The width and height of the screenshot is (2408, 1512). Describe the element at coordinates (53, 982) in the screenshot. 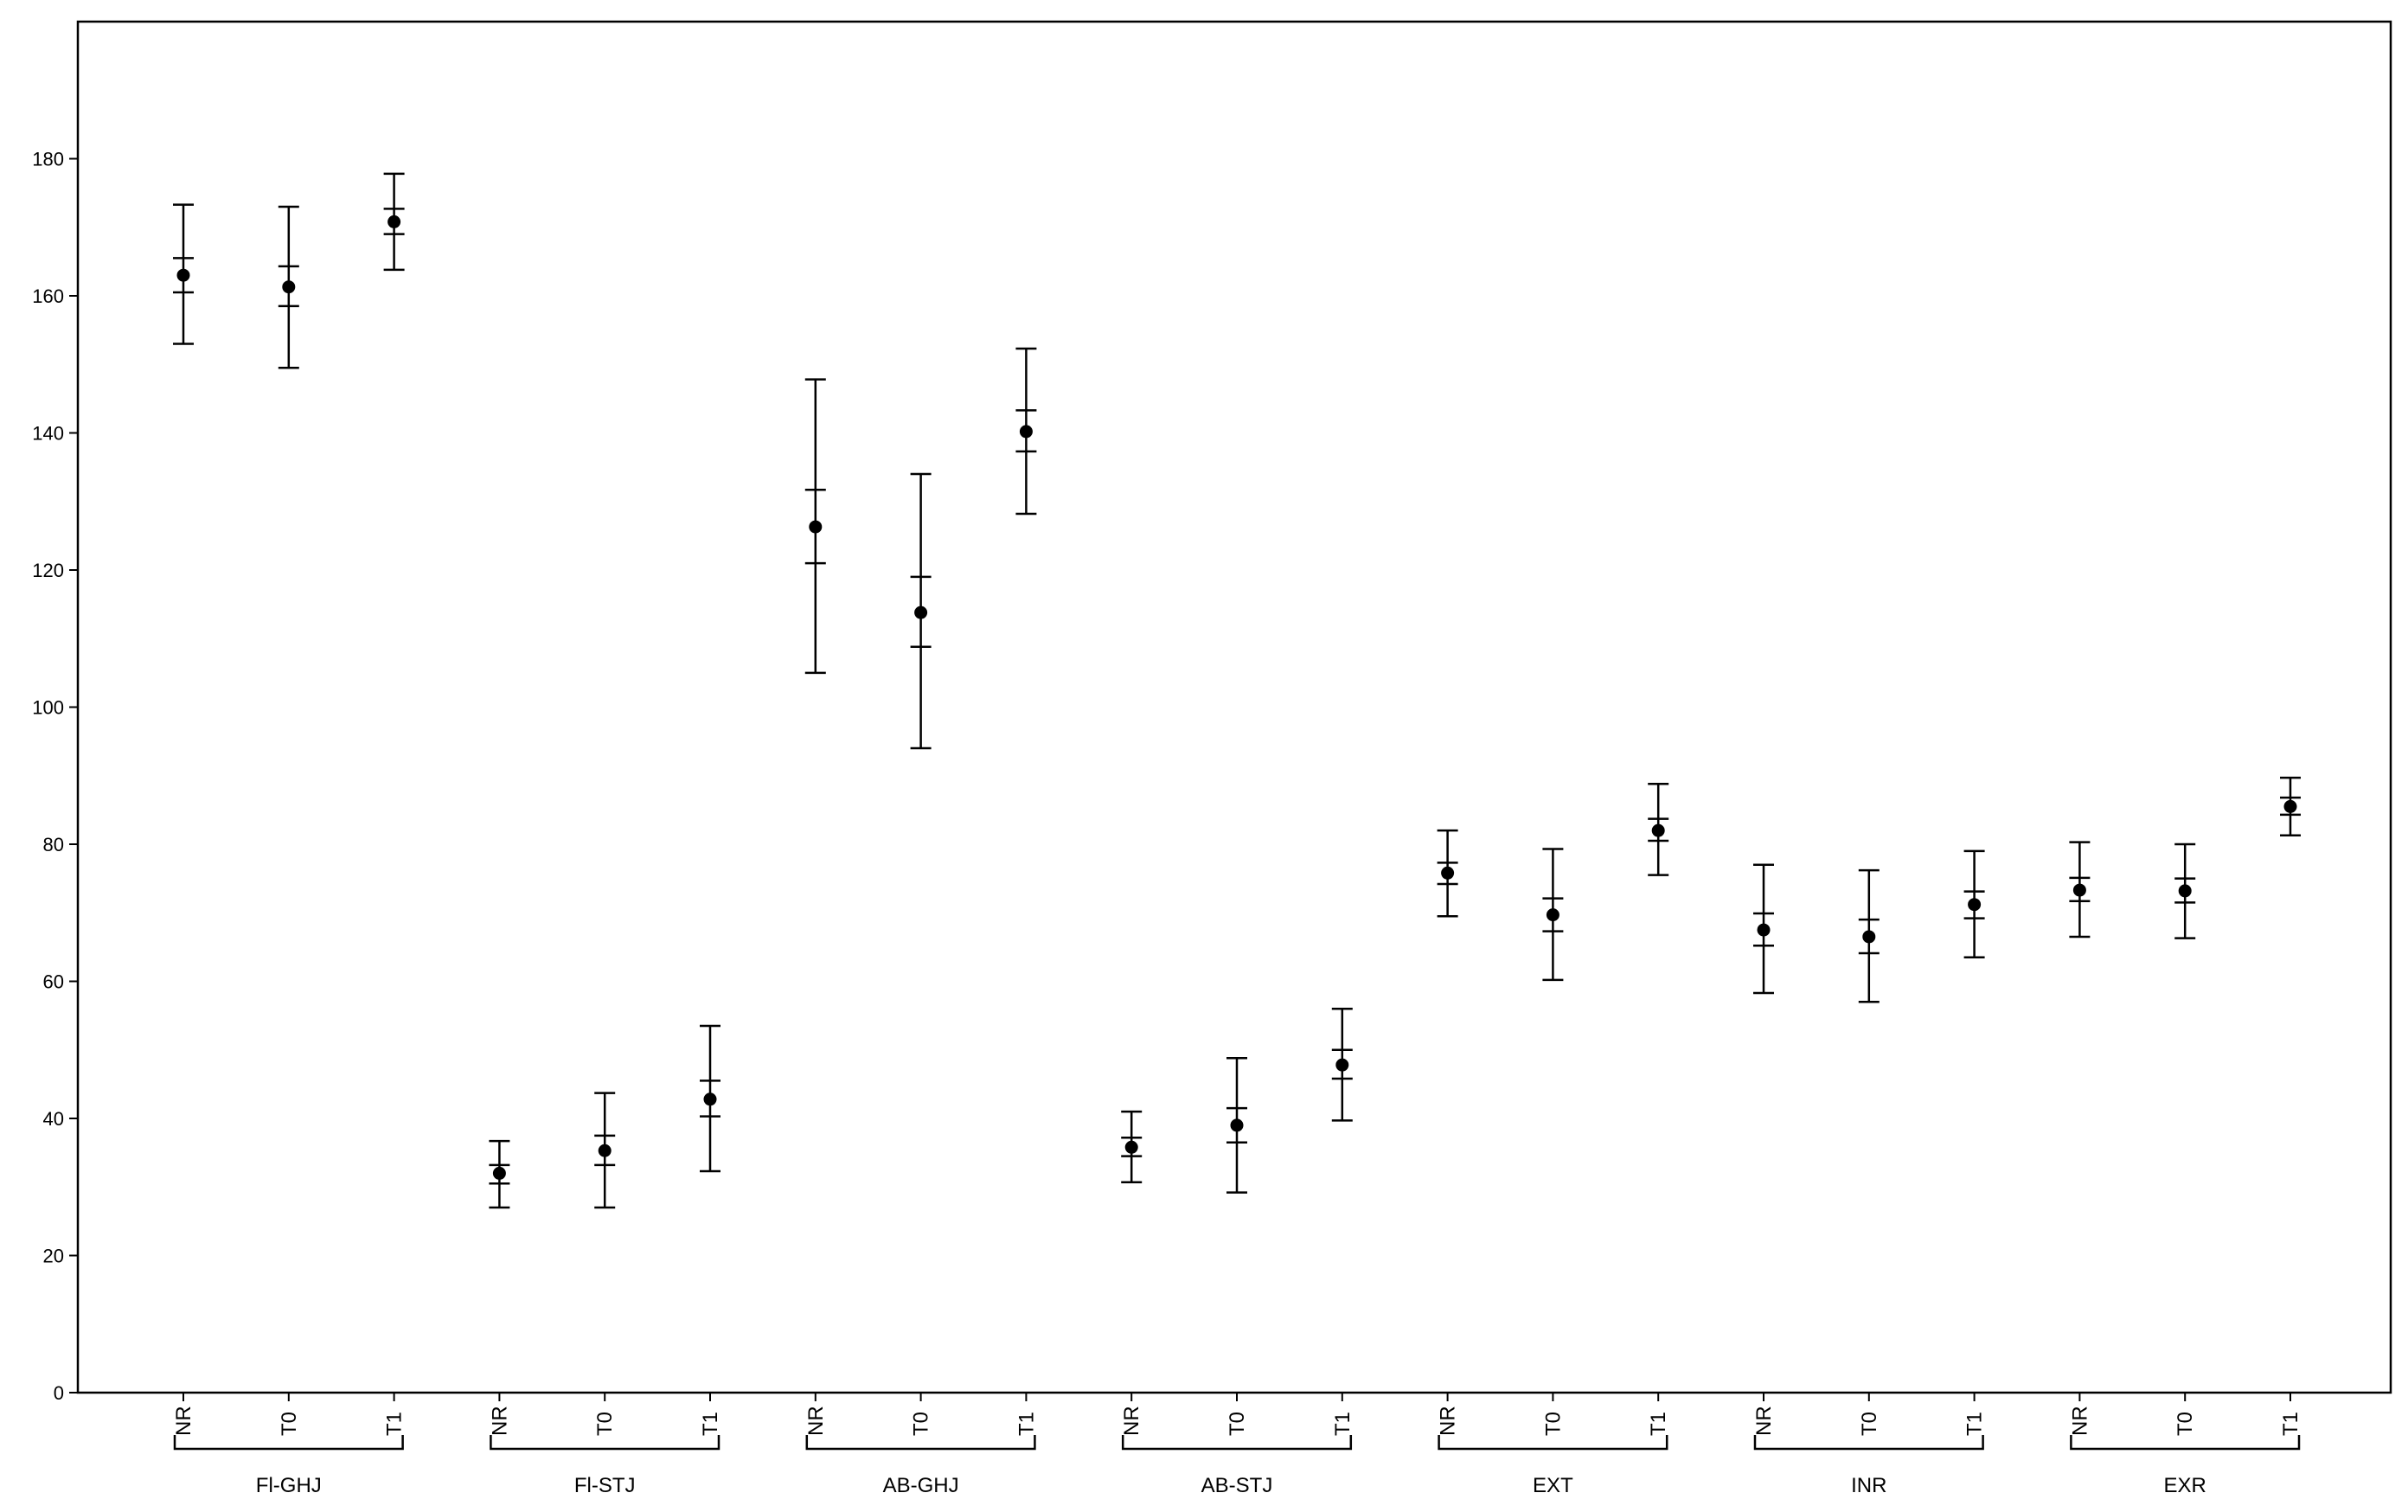

I see `y-tick-label: 60` at that location.